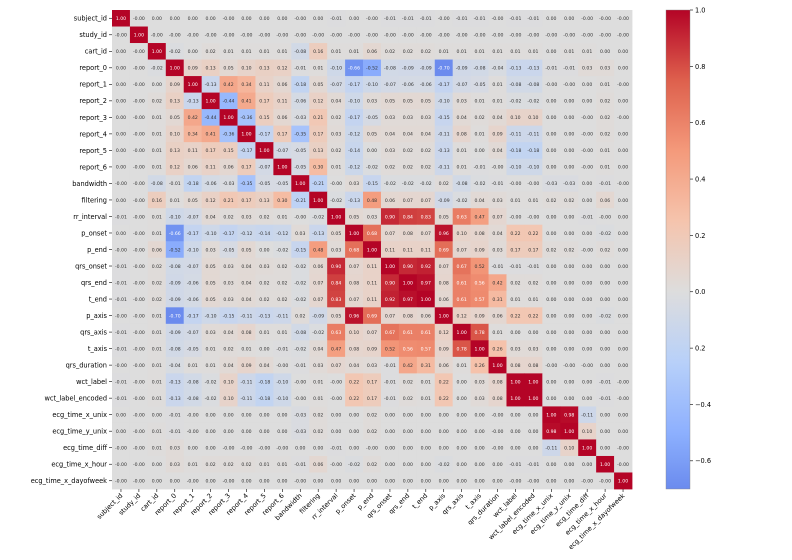  What do you see at coordinates (408, 267) in the screenshot?
I see `cell-annotation: 0.90` at bounding box center [408, 267].